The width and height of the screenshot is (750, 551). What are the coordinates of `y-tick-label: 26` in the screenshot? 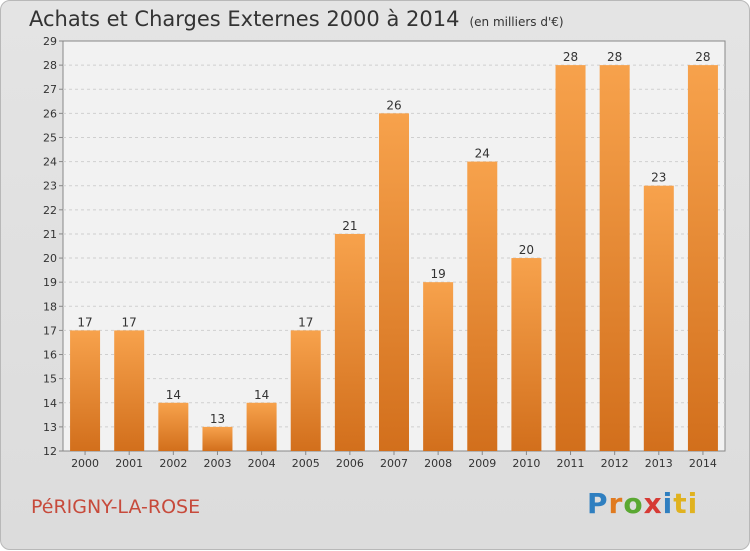 It's located at (50, 113).